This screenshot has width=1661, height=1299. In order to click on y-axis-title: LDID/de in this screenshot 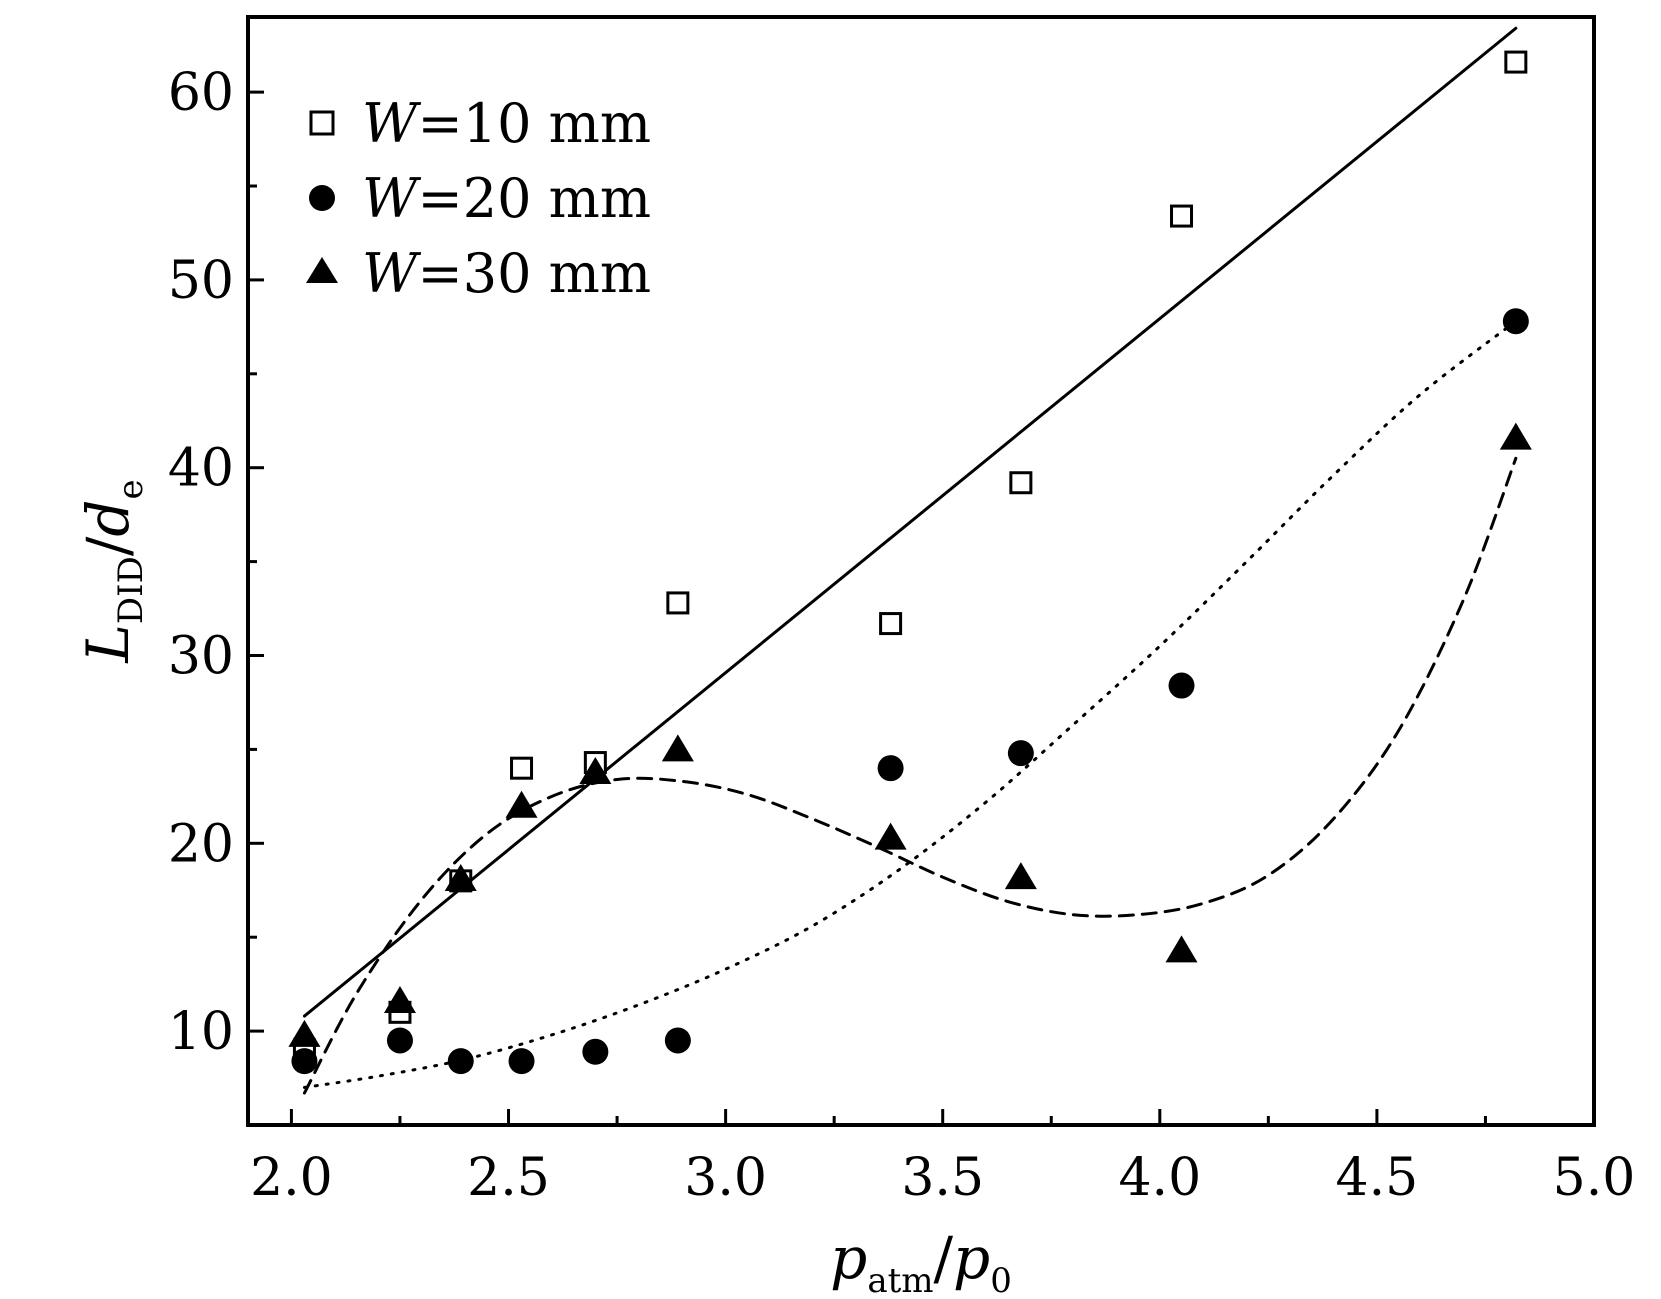, I will do `click(112, 571)`.